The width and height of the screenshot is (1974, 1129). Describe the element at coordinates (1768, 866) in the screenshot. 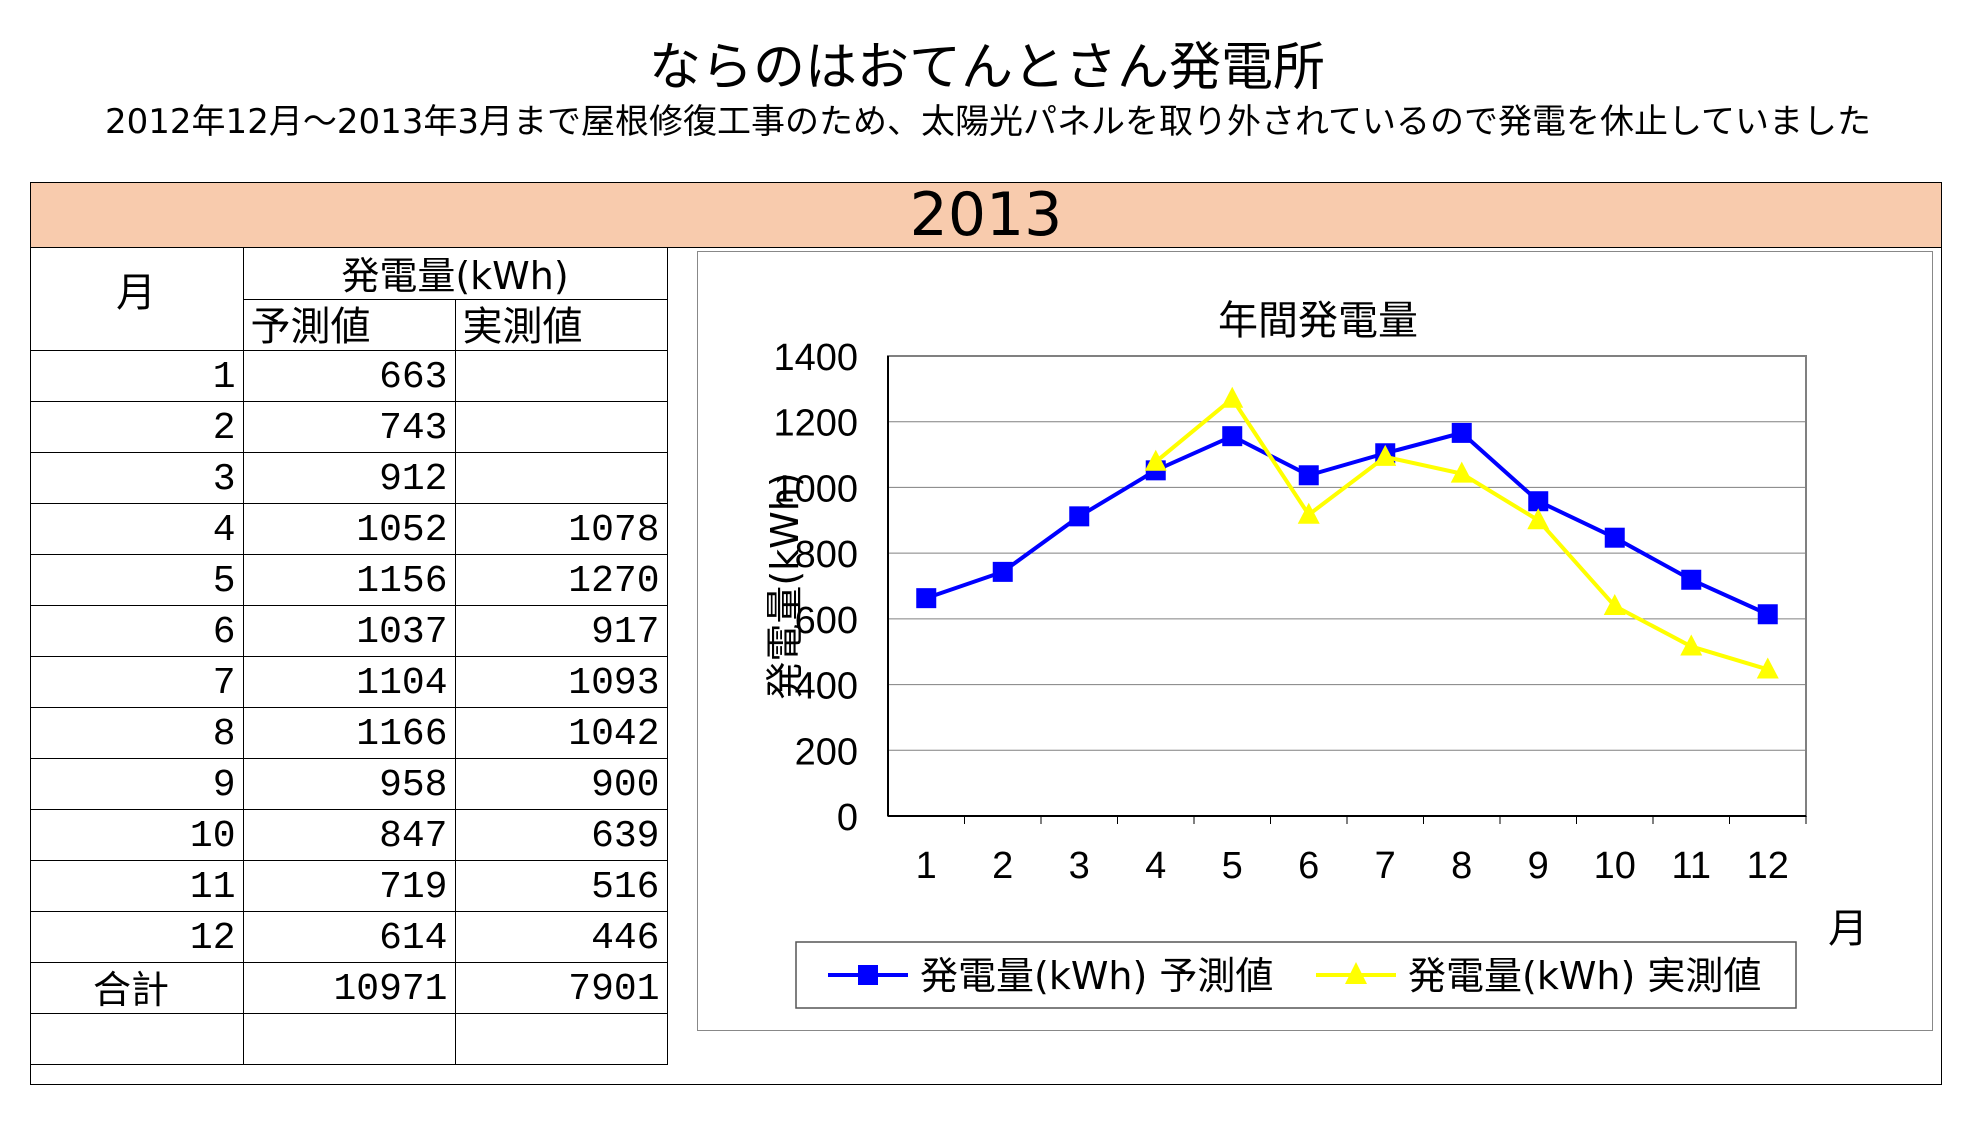

I see `x-tick-label: 12` at that location.